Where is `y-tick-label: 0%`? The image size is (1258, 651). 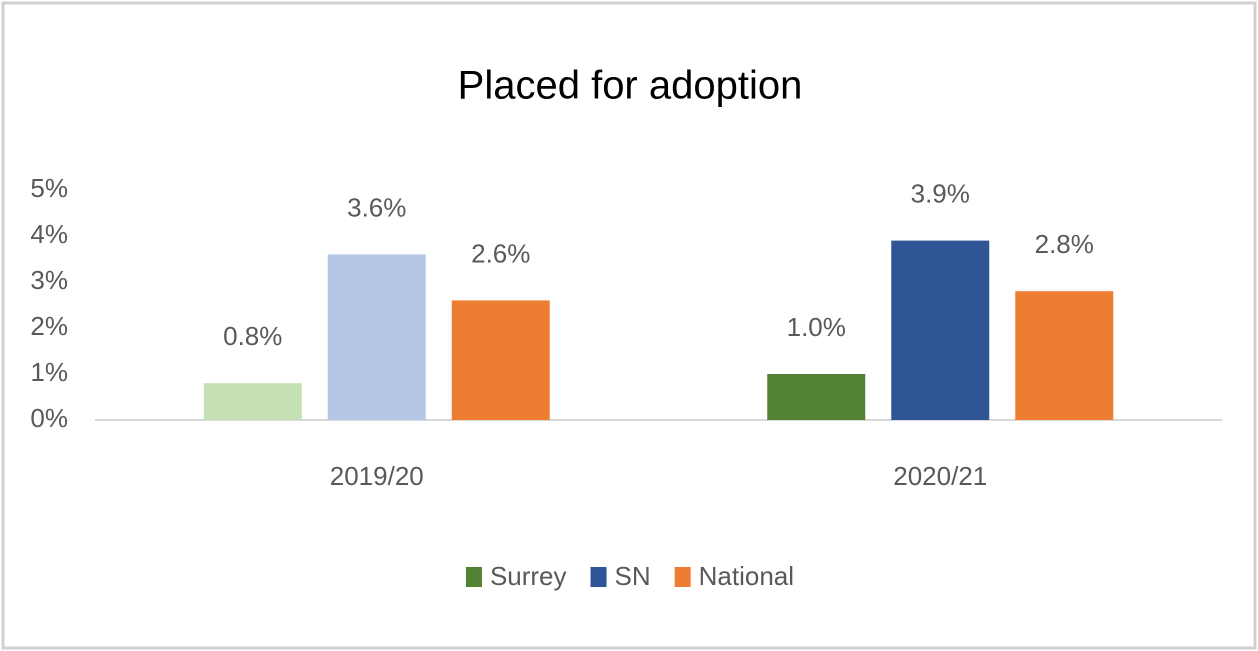
y-tick-label: 0% is located at coordinates (49, 418).